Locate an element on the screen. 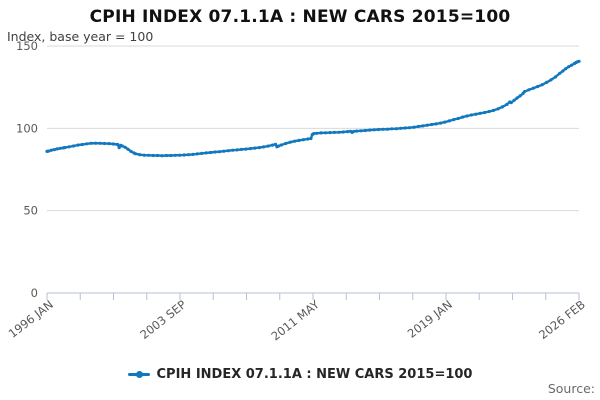  x-tick-label: 1996 JAN is located at coordinates (31, 318).